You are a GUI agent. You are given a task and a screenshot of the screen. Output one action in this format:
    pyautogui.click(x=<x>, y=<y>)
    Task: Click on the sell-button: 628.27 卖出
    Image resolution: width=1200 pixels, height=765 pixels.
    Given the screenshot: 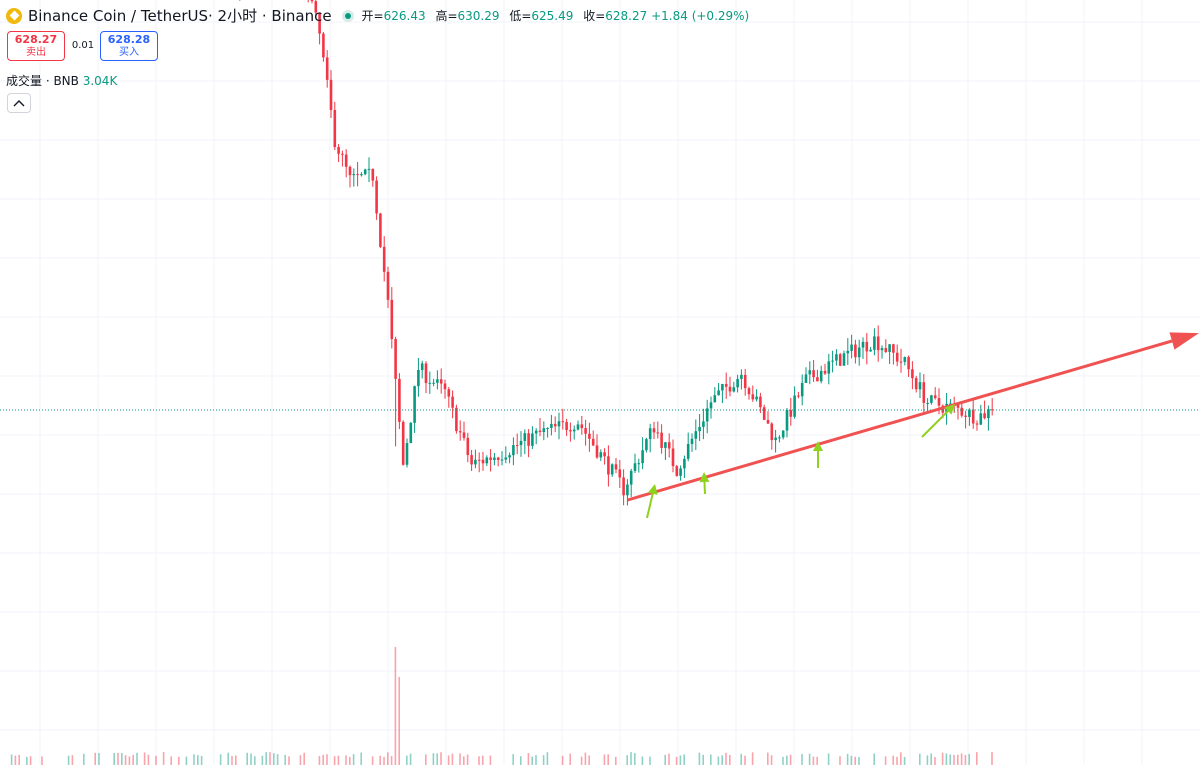 What is the action you would take?
    pyautogui.click(x=36, y=46)
    